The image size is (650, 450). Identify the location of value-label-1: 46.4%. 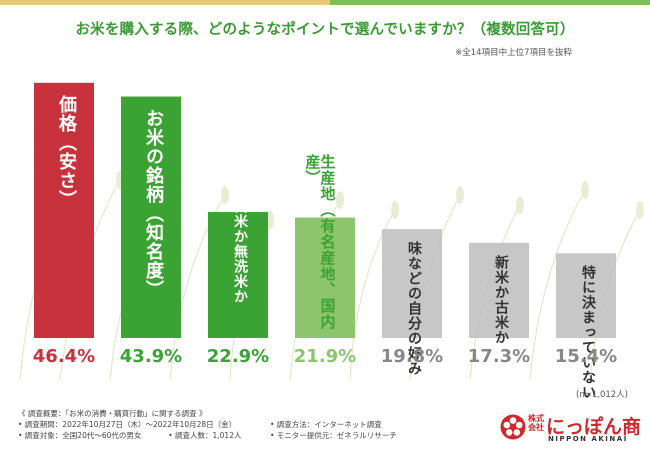
(64, 356).